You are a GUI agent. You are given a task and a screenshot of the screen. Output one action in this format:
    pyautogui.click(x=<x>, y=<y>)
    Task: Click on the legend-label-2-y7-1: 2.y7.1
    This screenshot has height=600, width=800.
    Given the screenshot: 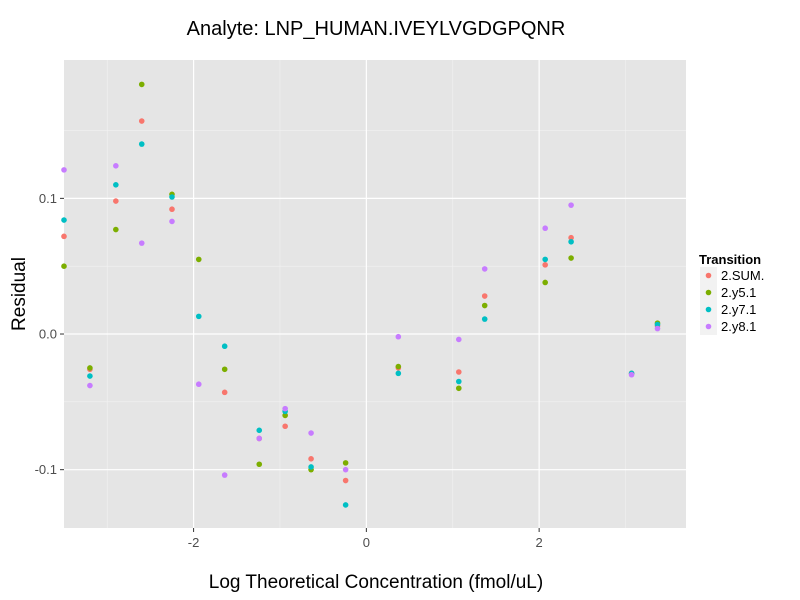 What is the action you would take?
    pyautogui.click(x=738, y=309)
    